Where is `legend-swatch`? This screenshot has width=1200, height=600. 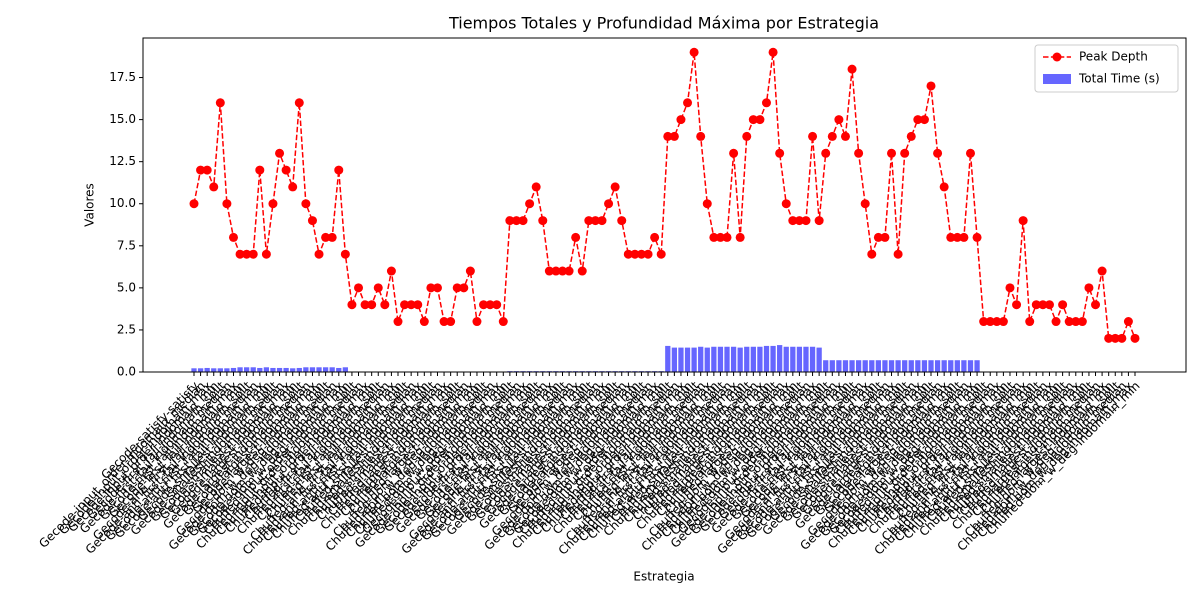
legend-swatch is located at coordinates (1057, 79).